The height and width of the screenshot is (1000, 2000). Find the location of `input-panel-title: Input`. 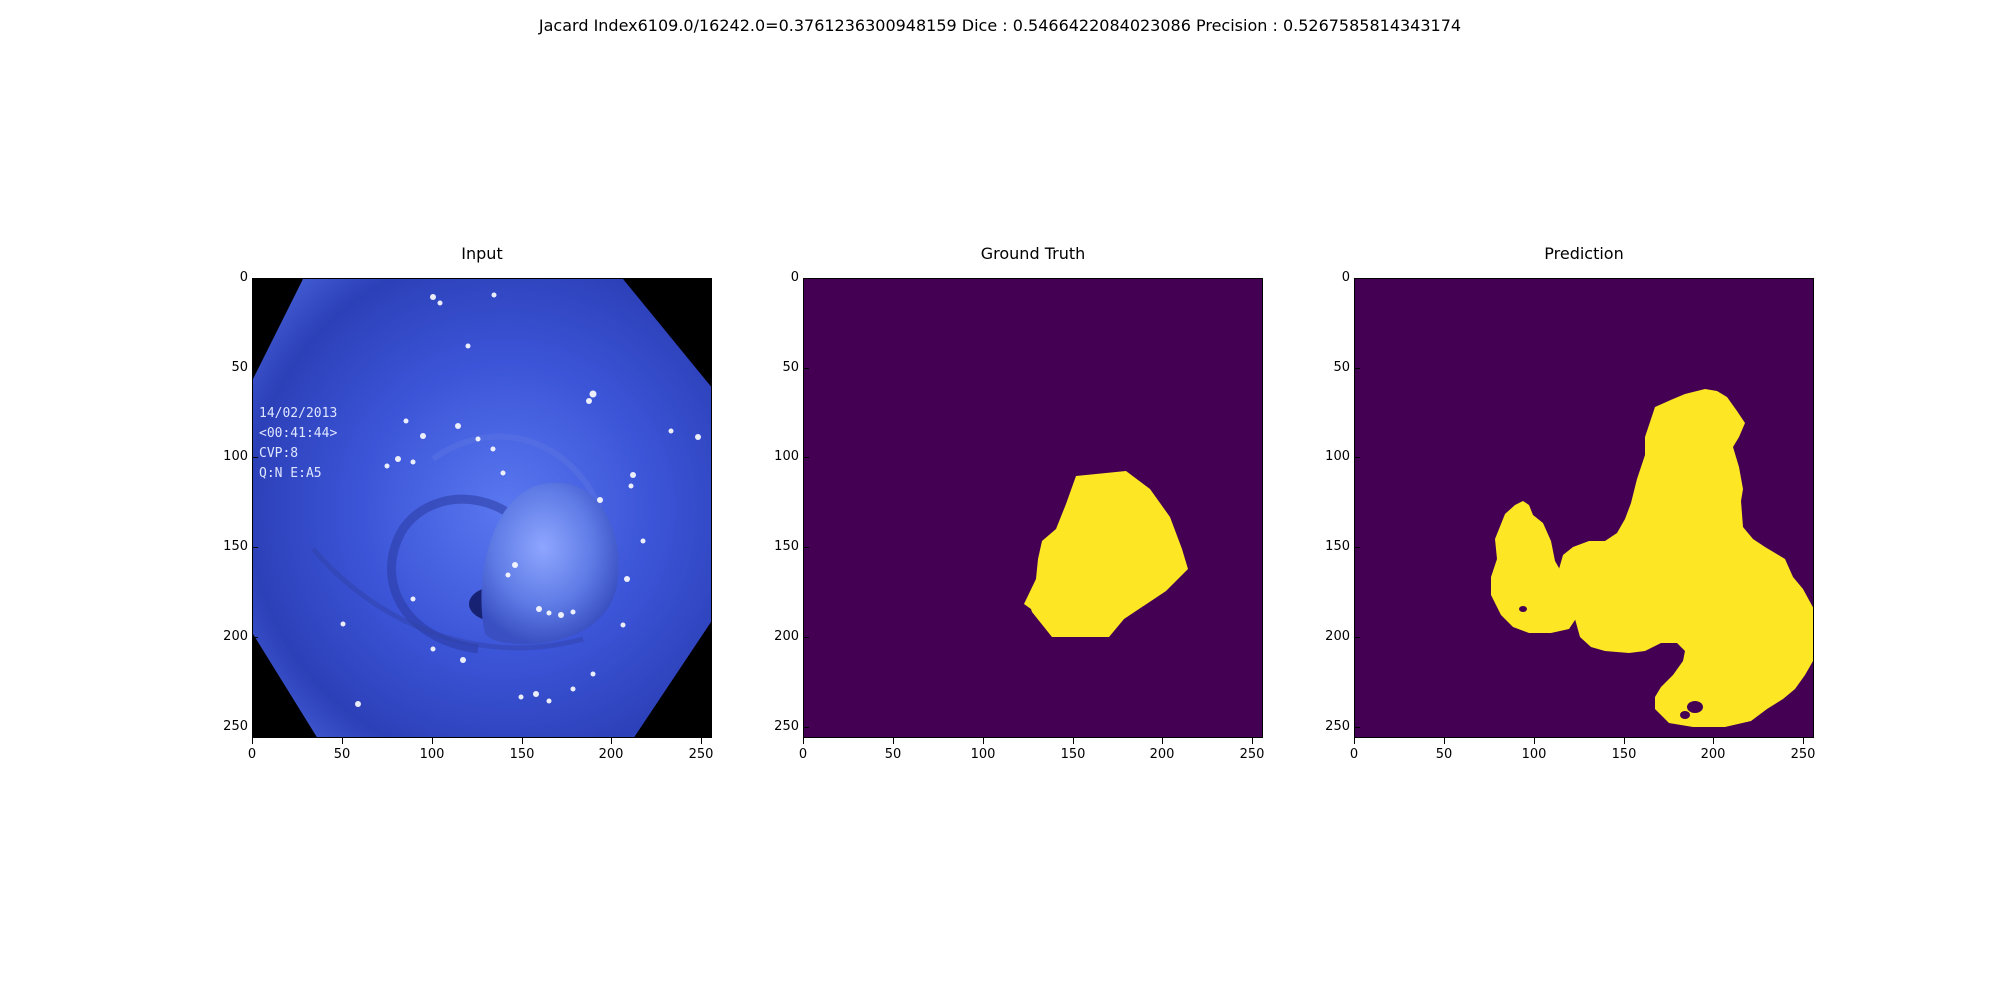

input-panel-title: Input is located at coordinates (482, 253).